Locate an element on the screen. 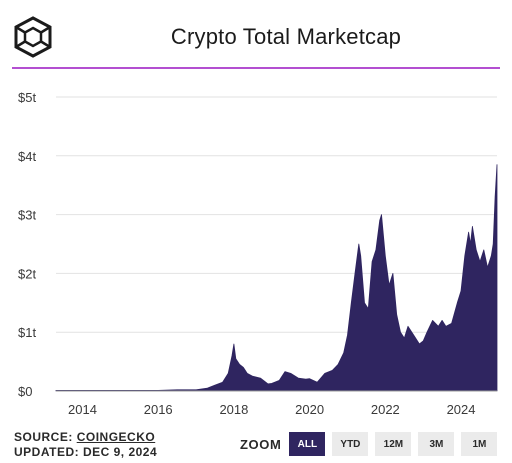 Image resolution: width=512 pixels, height=463 pixels. x-tick-label: 2022 is located at coordinates (385, 409).